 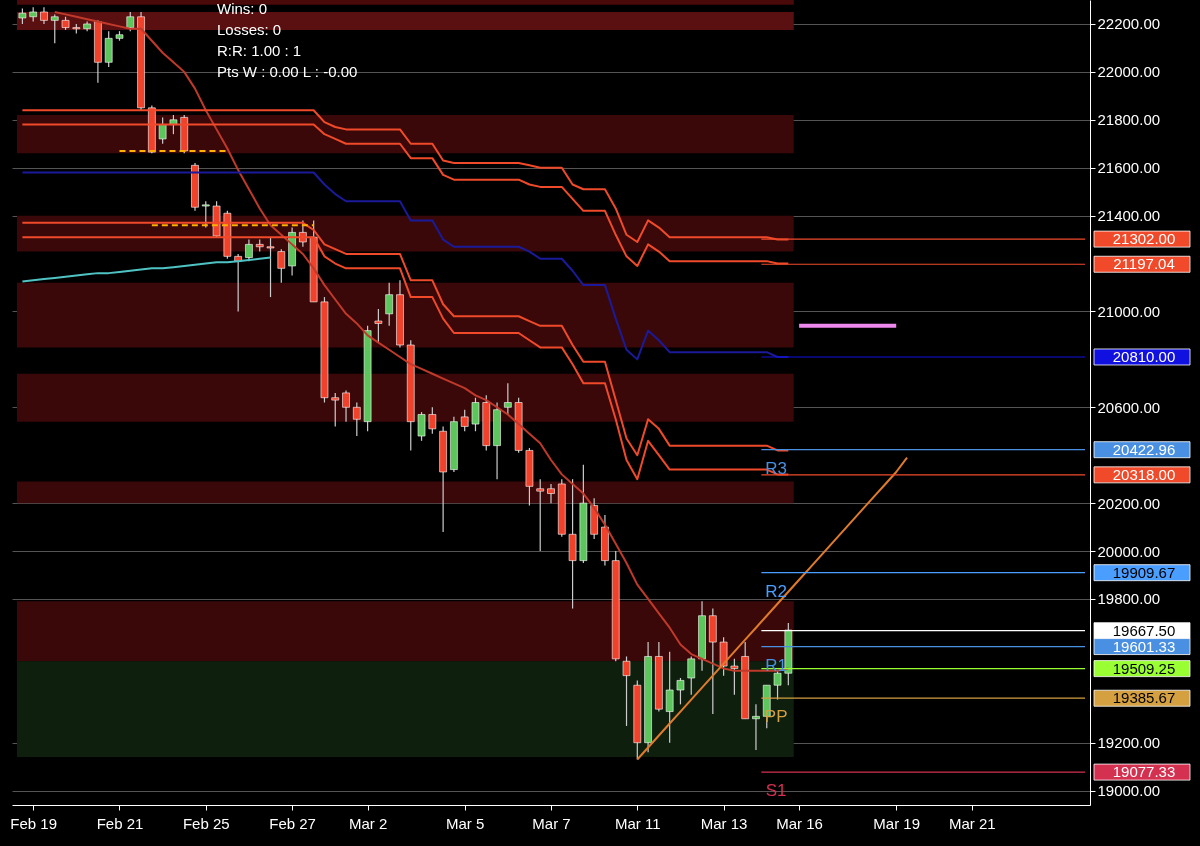 I want to click on annotation: Pts W : 0.00 L : -0.00, so click(x=287, y=71).